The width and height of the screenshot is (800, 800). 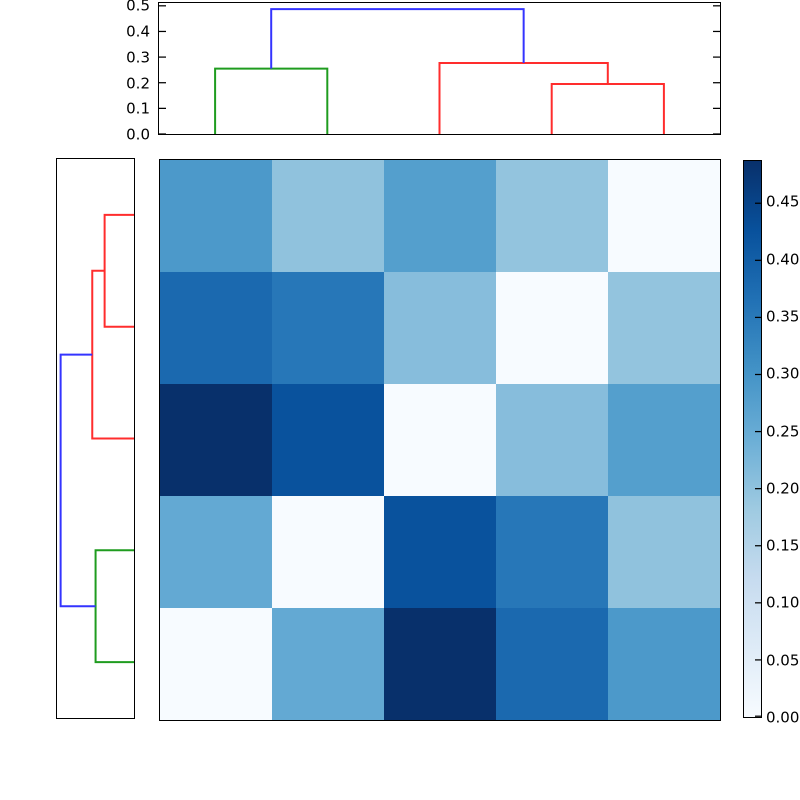 I want to click on colorbar-tick-label: 0.40, so click(x=783, y=259).